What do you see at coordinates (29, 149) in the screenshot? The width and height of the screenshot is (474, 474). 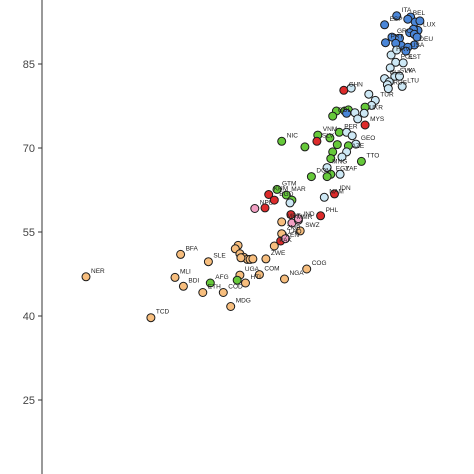 I see `y-tick-label: 70` at bounding box center [29, 149].